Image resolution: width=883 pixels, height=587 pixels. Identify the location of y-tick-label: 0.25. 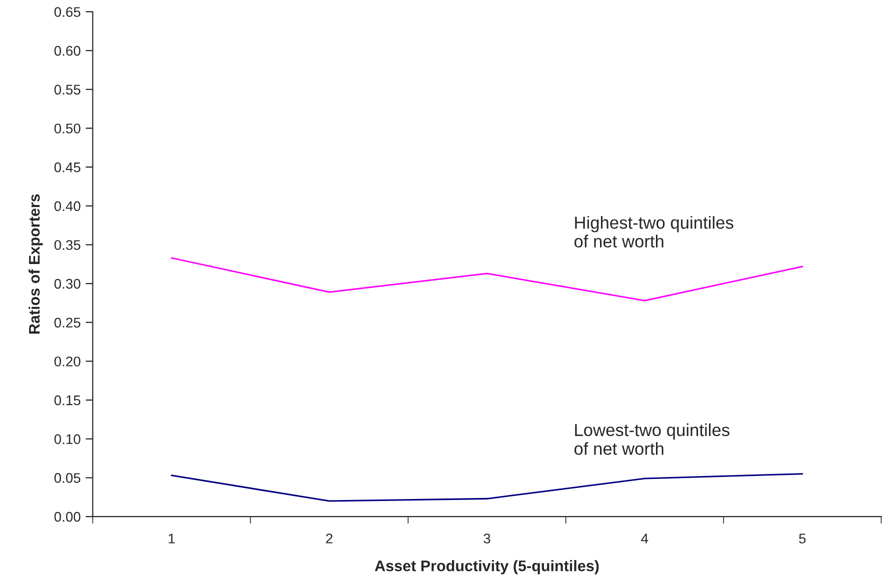
(67, 323).